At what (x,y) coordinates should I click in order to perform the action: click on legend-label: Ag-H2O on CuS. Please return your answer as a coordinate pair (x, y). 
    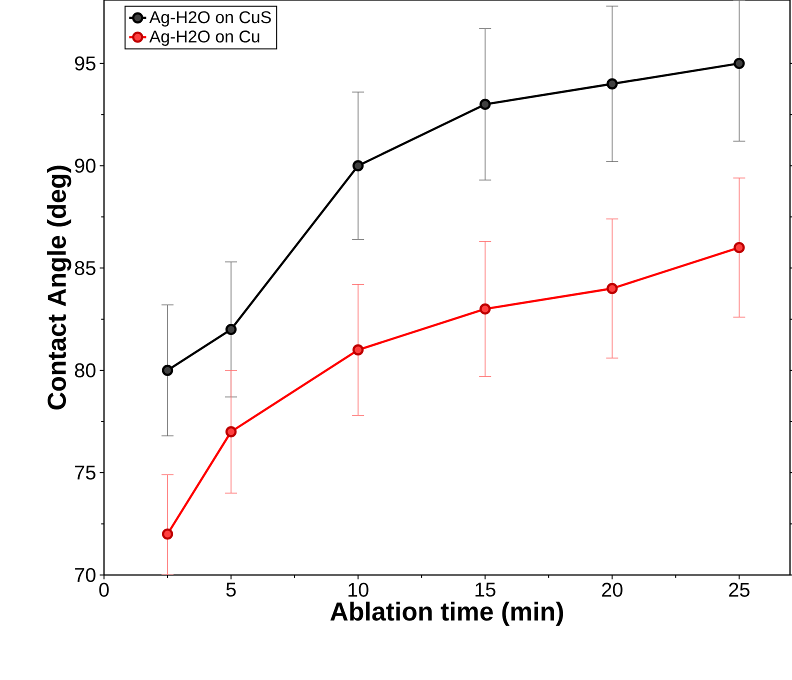
    Looking at the image, I should click on (210, 19).